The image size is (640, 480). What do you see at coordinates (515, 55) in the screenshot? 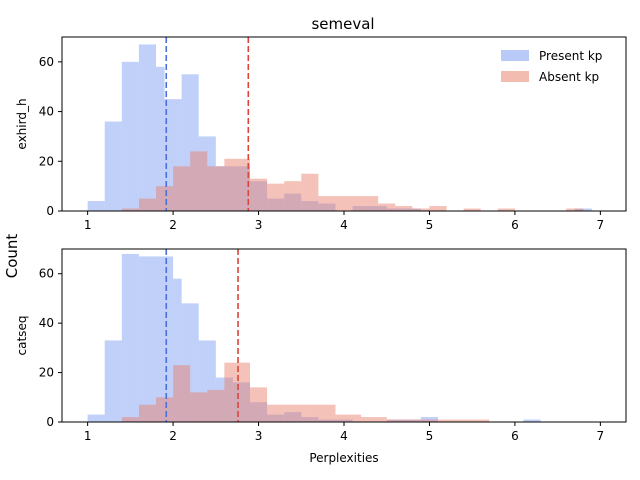
I see `legend-swatch-present` at bounding box center [515, 55].